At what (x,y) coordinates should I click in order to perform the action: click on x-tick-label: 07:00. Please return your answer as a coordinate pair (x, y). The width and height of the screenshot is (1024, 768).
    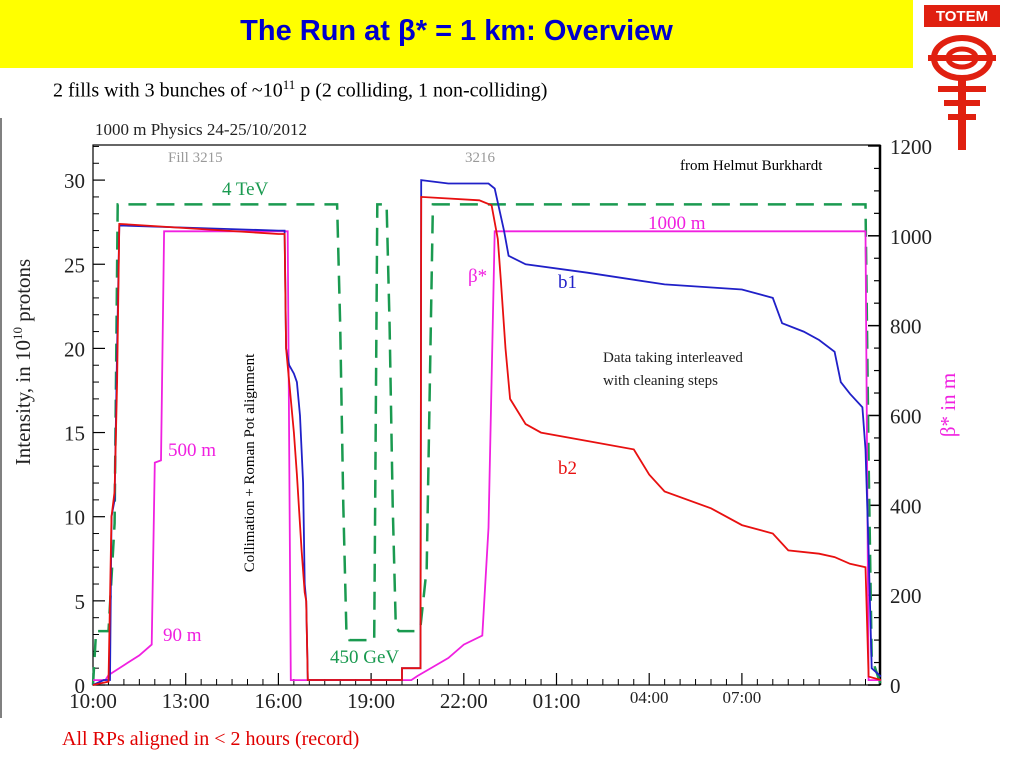
    Looking at the image, I should click on (742, 697).